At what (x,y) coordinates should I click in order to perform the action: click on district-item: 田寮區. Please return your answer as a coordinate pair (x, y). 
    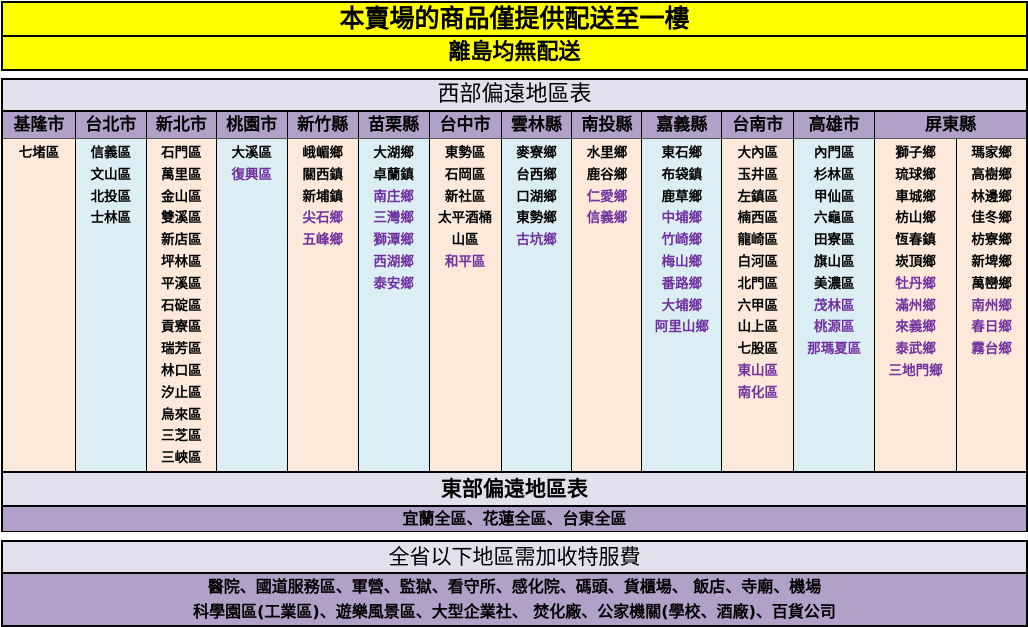
    Looking at the image, I should click on (834, 240).